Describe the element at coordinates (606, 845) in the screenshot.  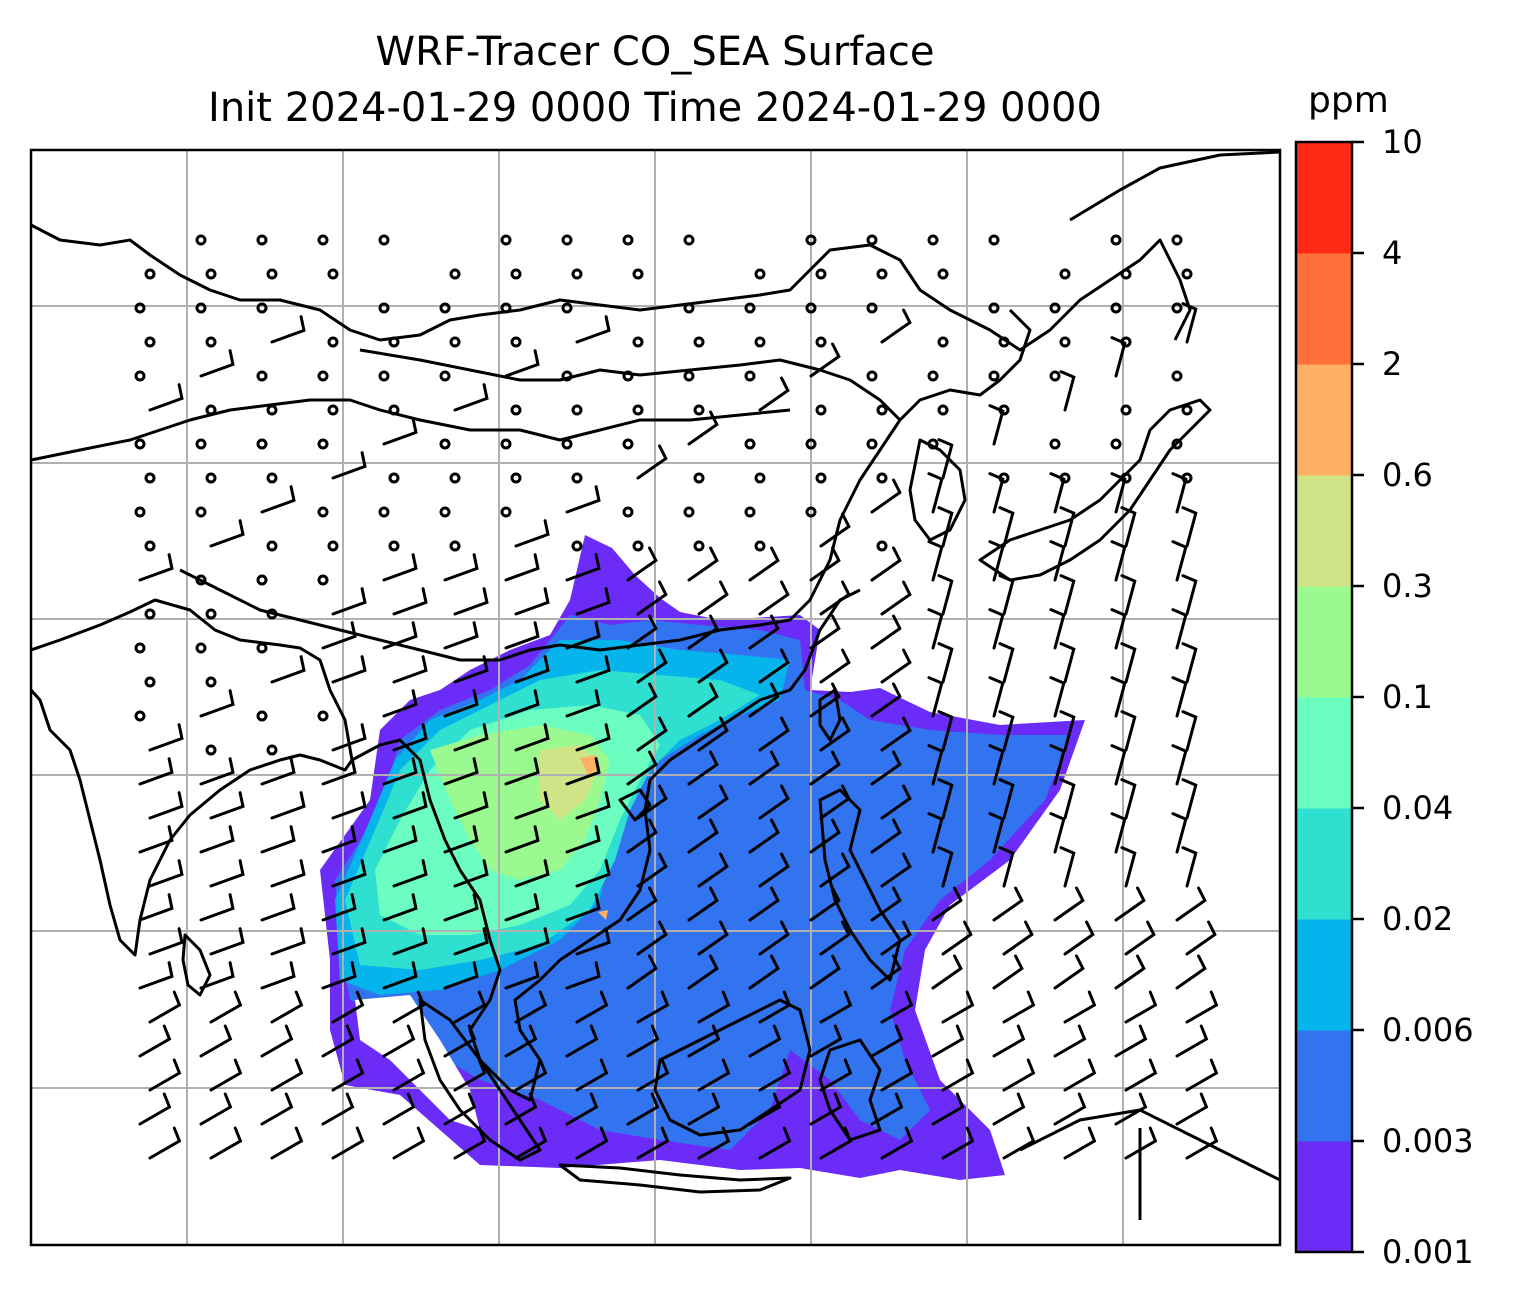
I see `coast-indochina` at that location.